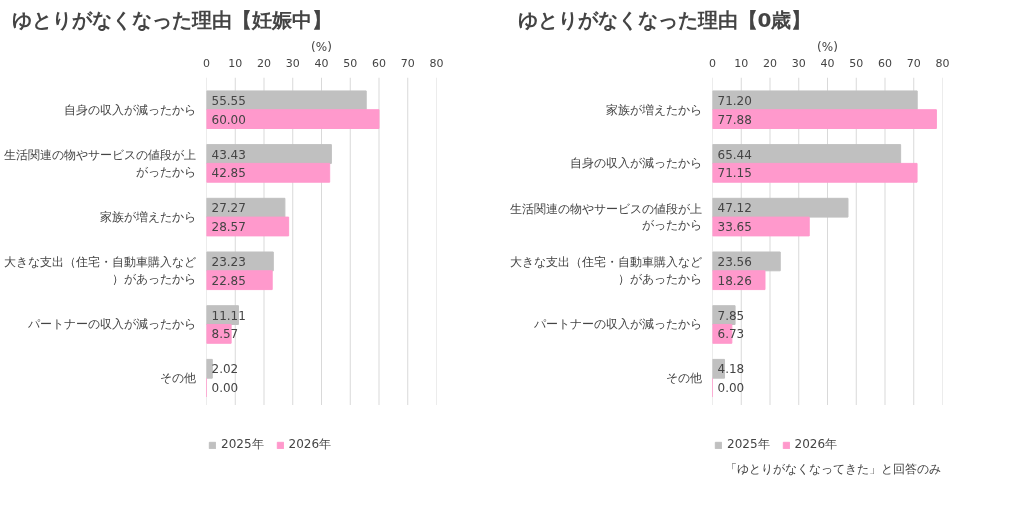  What do you see at coordinates (731, 334) in the screenshot?
I see `data-label: 6.73` at bounding box center [731, 334].